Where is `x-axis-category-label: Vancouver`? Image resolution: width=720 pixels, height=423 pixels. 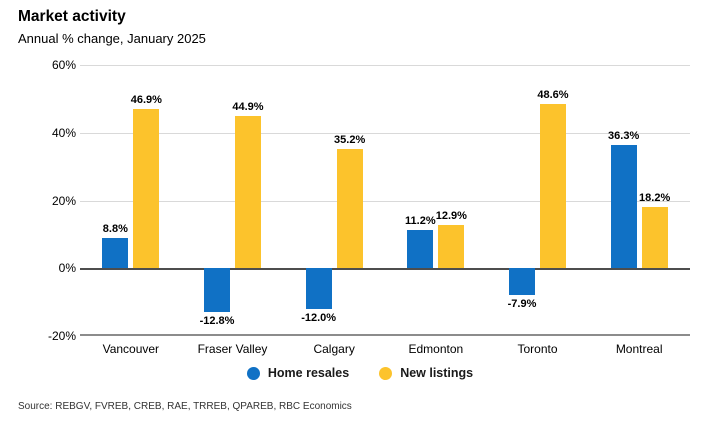 x-axis-category-label: Vancouver is located at coordinates (131, 349).